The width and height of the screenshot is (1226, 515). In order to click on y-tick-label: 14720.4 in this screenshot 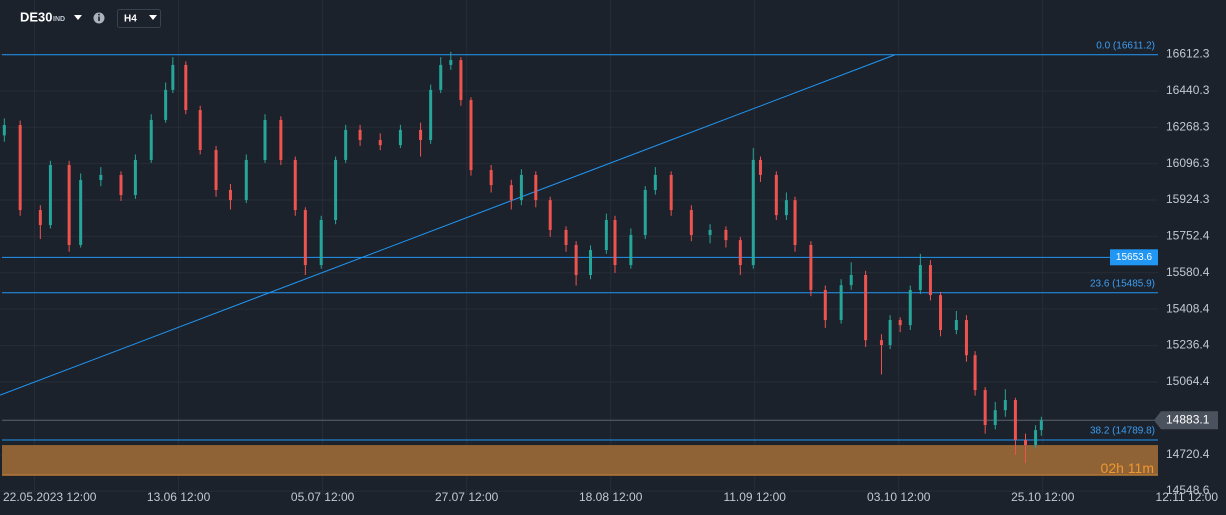, I will do `click(1188, 454)`.